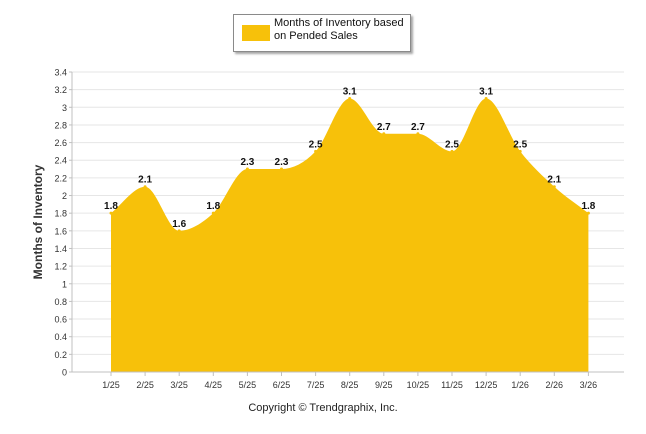 The height and width of the screenshot is (434, 646). I want to click on y-tick-label: 1.6, so click(60, 231).